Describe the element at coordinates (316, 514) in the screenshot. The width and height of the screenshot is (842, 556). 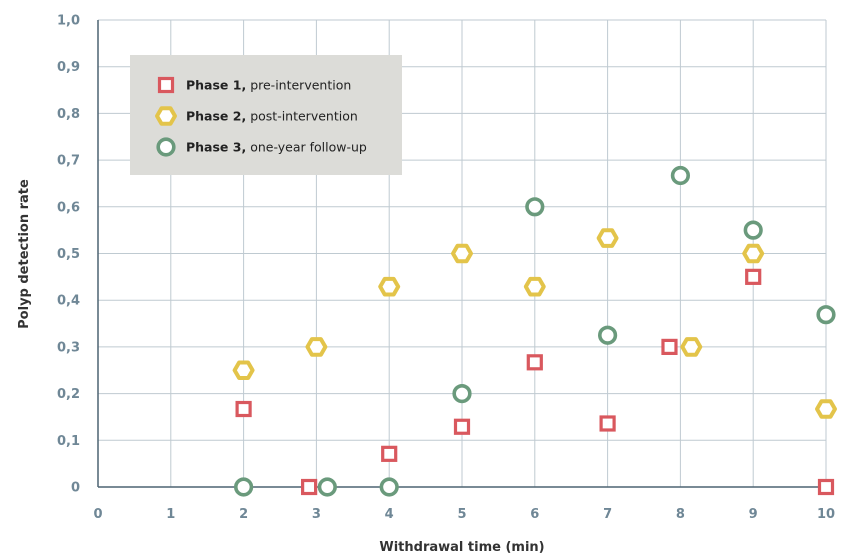
I see `x-tick-label: 3` at that location.